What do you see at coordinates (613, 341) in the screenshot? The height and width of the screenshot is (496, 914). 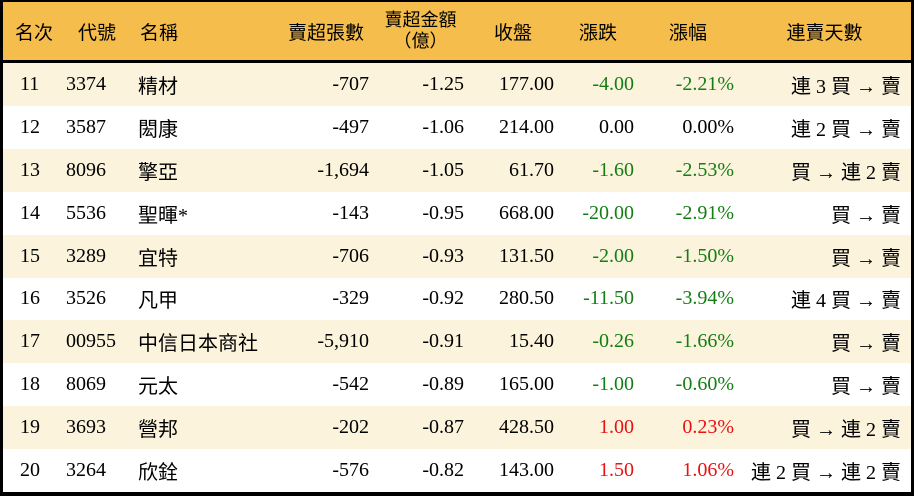 I see `cell-price-change: -0.26` at bounding box center [613, 341].